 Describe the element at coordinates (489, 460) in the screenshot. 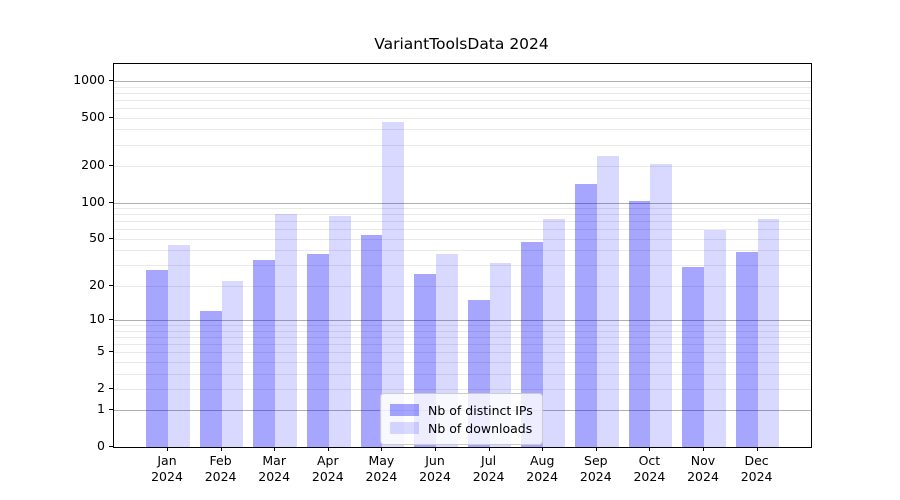

I see `x-tick-label-month-jul: Jul` at that location.